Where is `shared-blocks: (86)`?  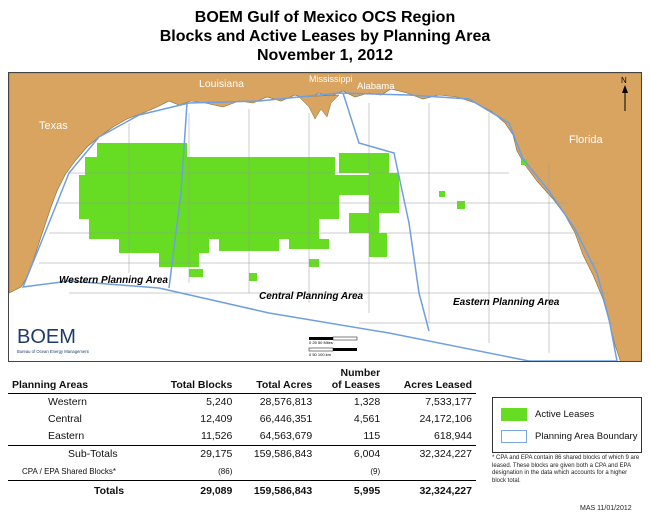
shared-blocks: (86) is located at coordinates (225, 471).